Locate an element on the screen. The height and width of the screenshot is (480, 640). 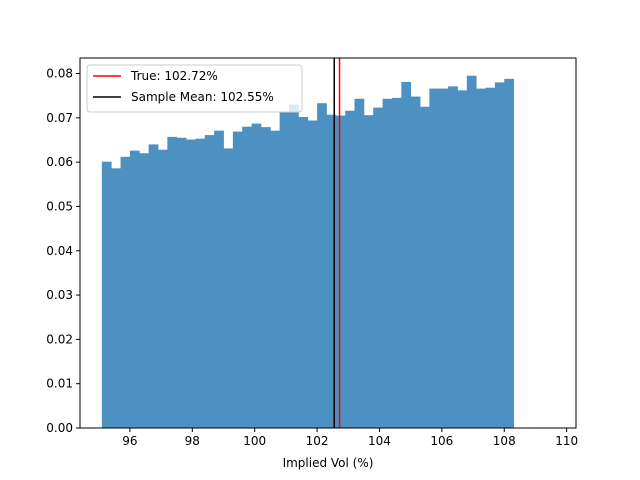
y-tick-label: 0.05 is located at coordinates (59, 206).